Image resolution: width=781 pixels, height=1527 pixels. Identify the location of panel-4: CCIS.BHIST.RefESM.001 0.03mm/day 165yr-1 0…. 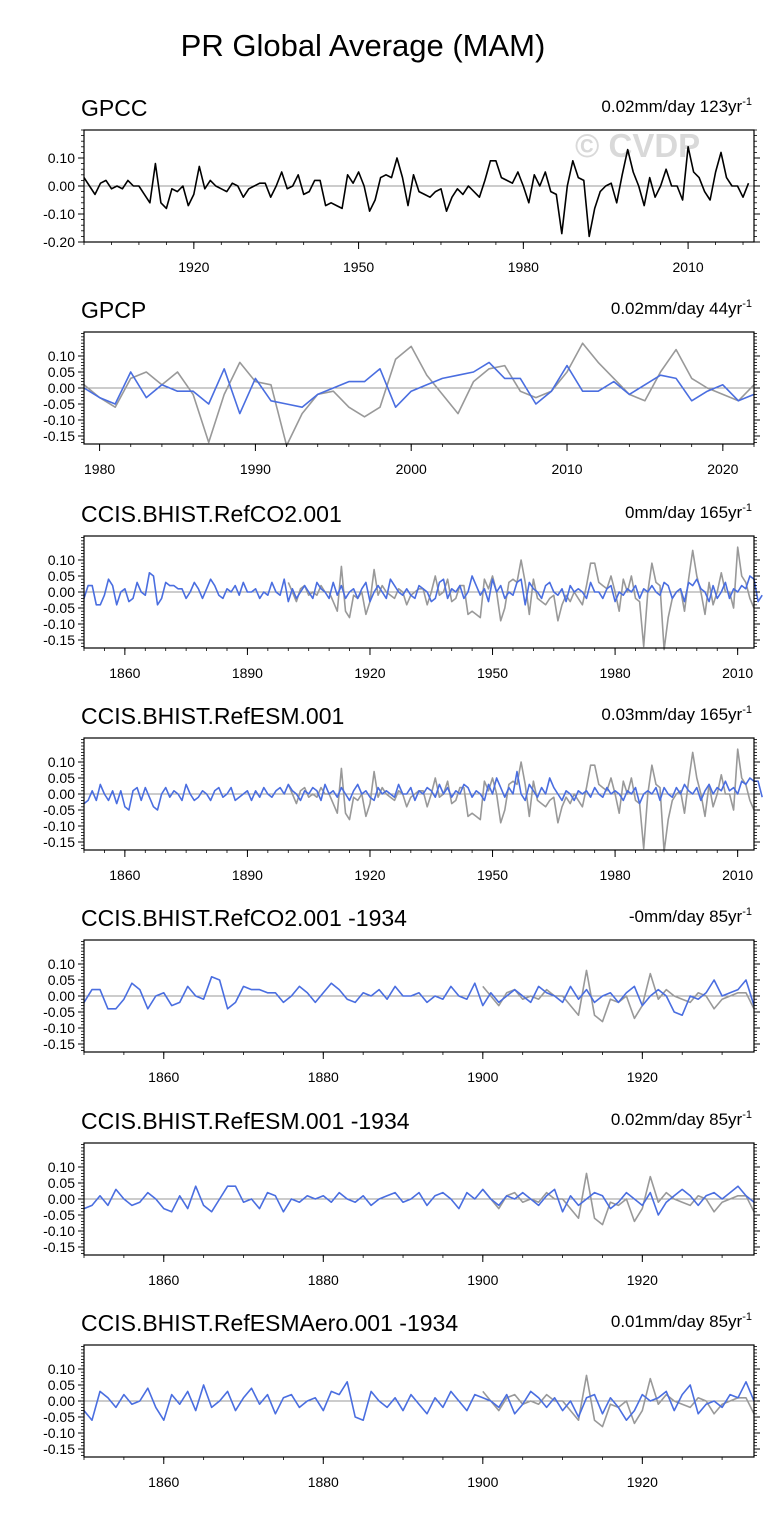
(403, 793).